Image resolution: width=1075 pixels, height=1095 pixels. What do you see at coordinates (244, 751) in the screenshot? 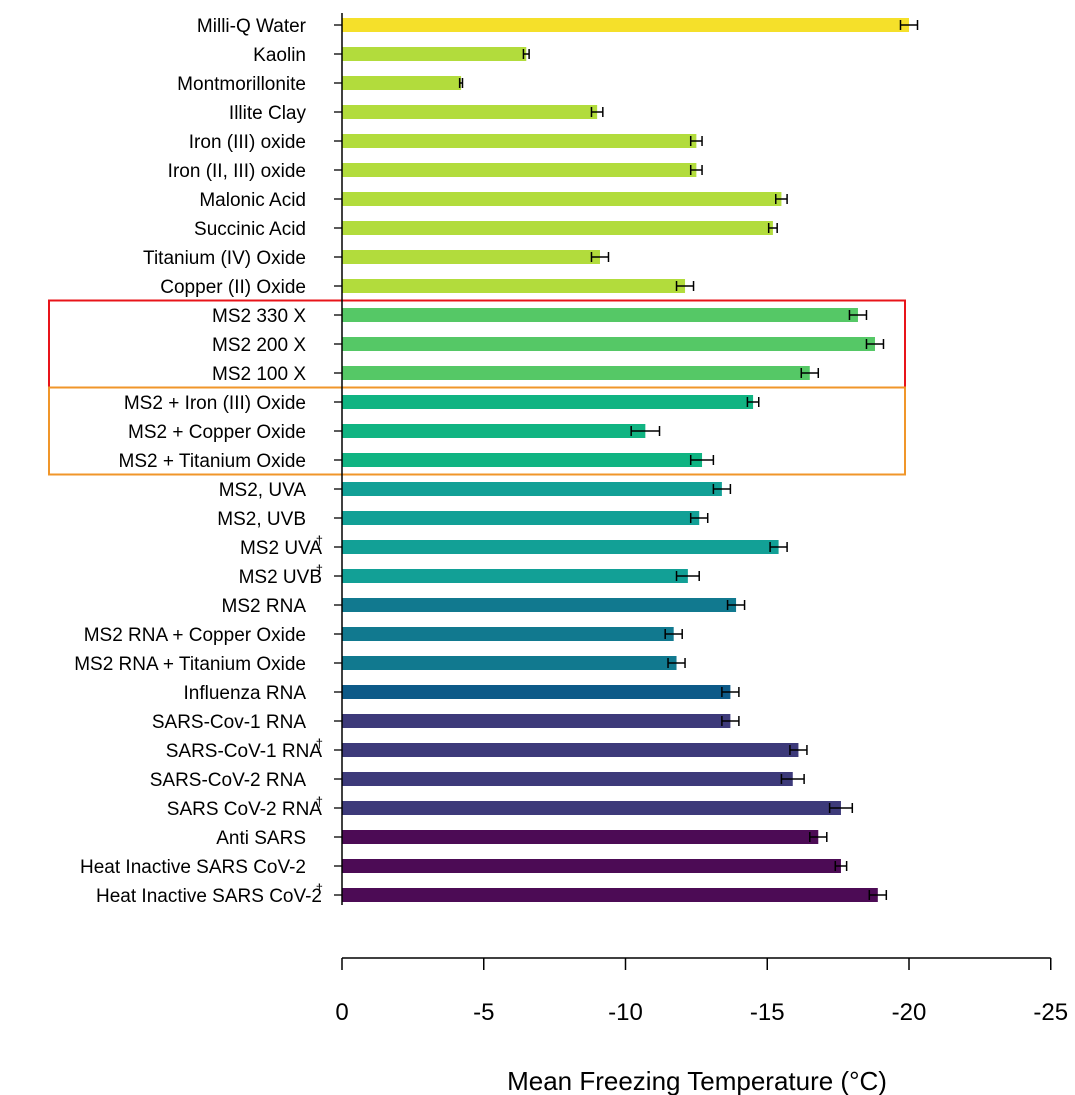
I see `category-label: SARS-CoV-1 RNA` at bounding box center [244, 751].